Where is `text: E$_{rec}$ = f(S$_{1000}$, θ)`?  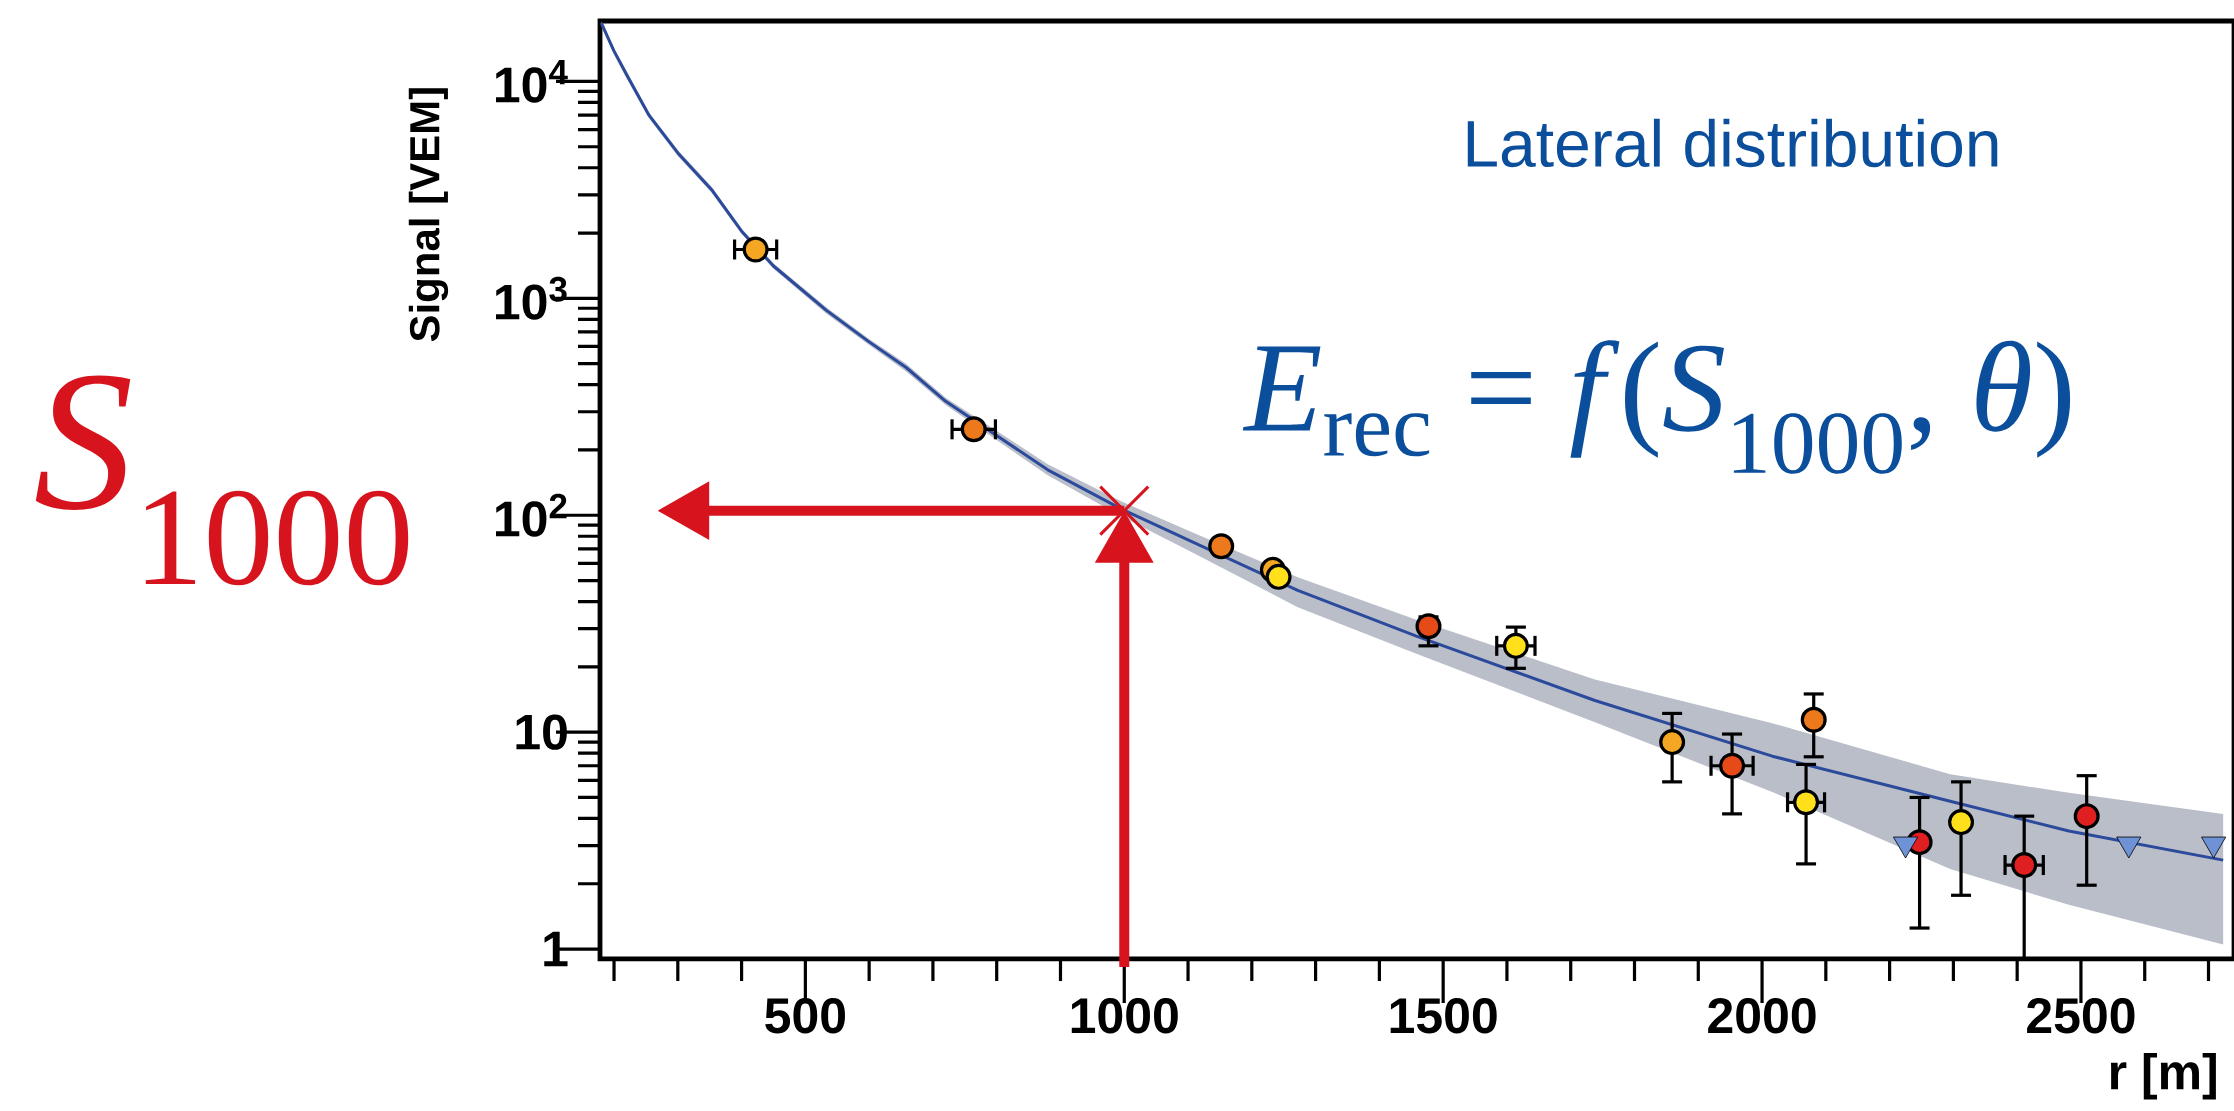 text: E$_{rec}$ = f(S$_{1000}$, θ) is located at coordinates (1656, 407).